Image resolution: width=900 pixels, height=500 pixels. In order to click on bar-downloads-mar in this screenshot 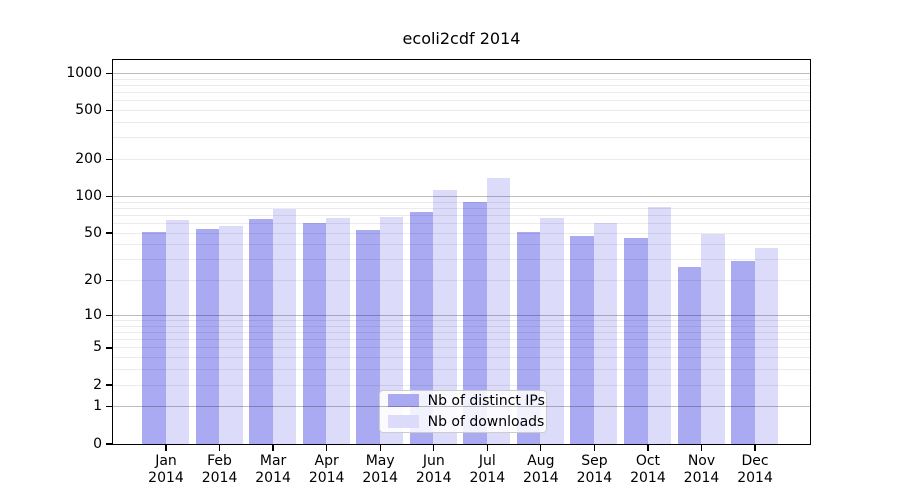, I will do `click(284, 326)`.